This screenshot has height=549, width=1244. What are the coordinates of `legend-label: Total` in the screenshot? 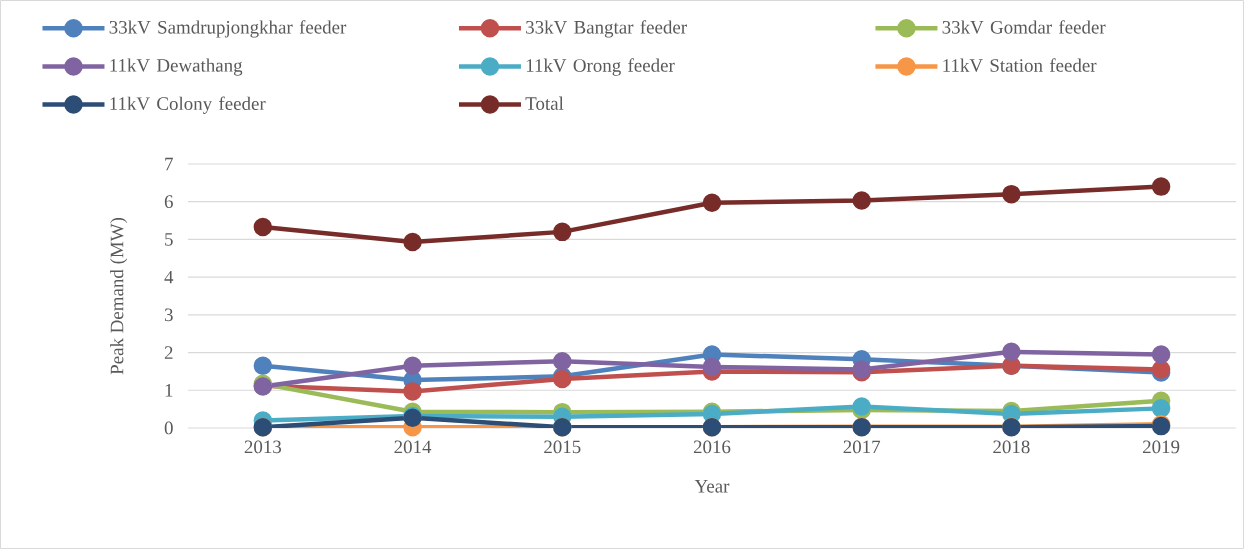 It's located at (544, 103).